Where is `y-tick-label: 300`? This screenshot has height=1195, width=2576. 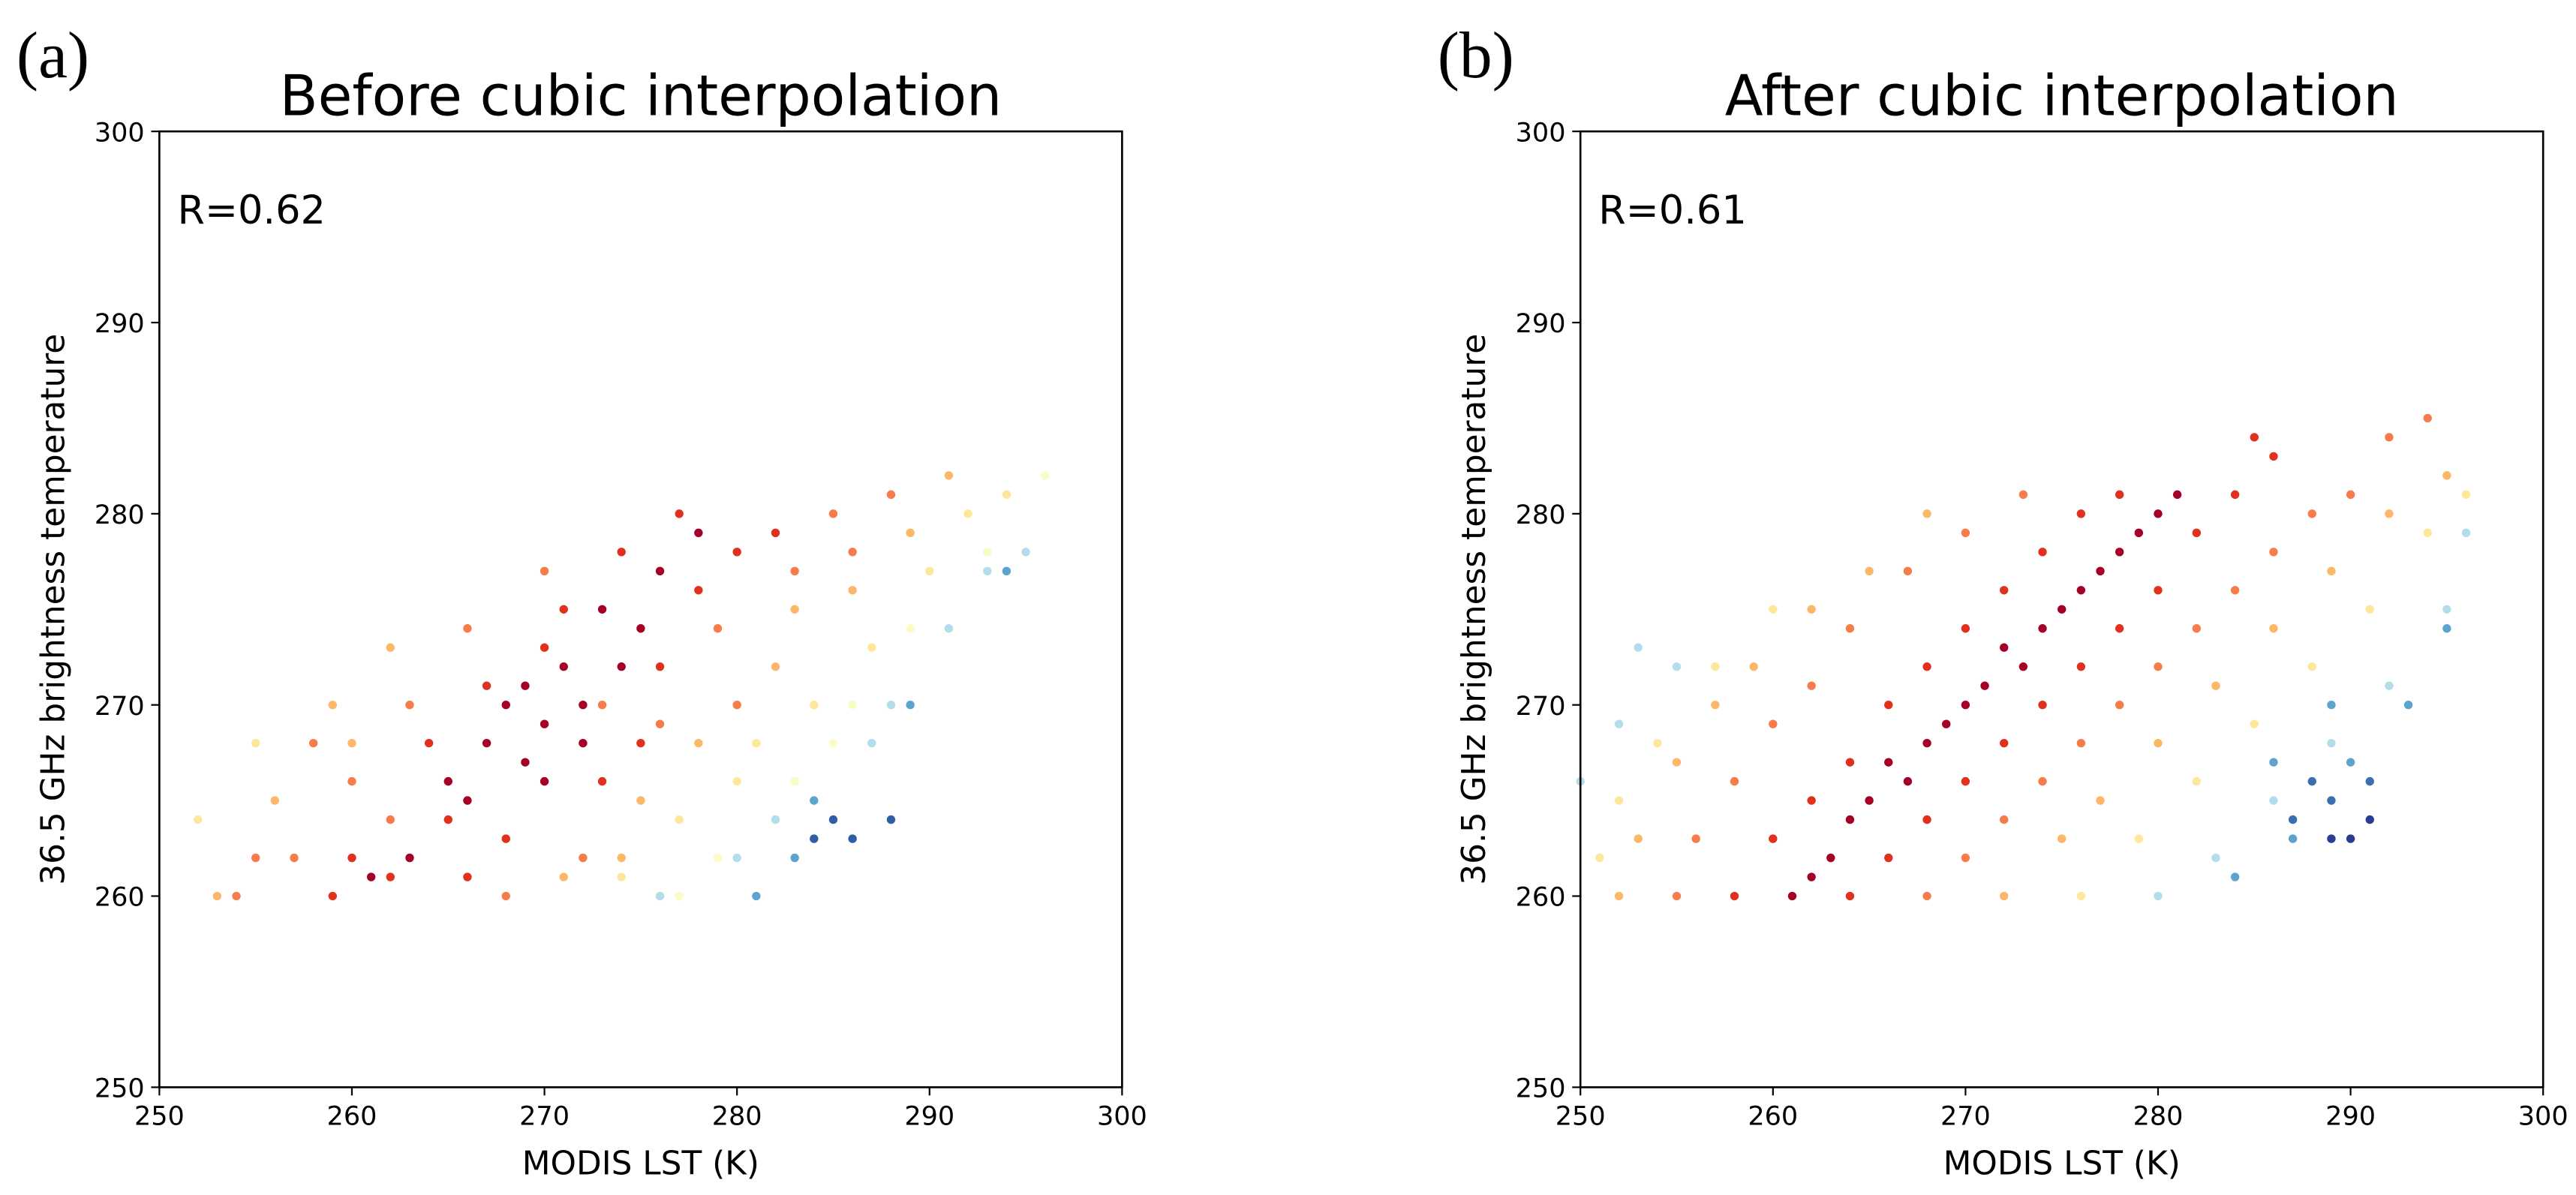
y-tick-label: 300 is located at coordinates (120, 132).